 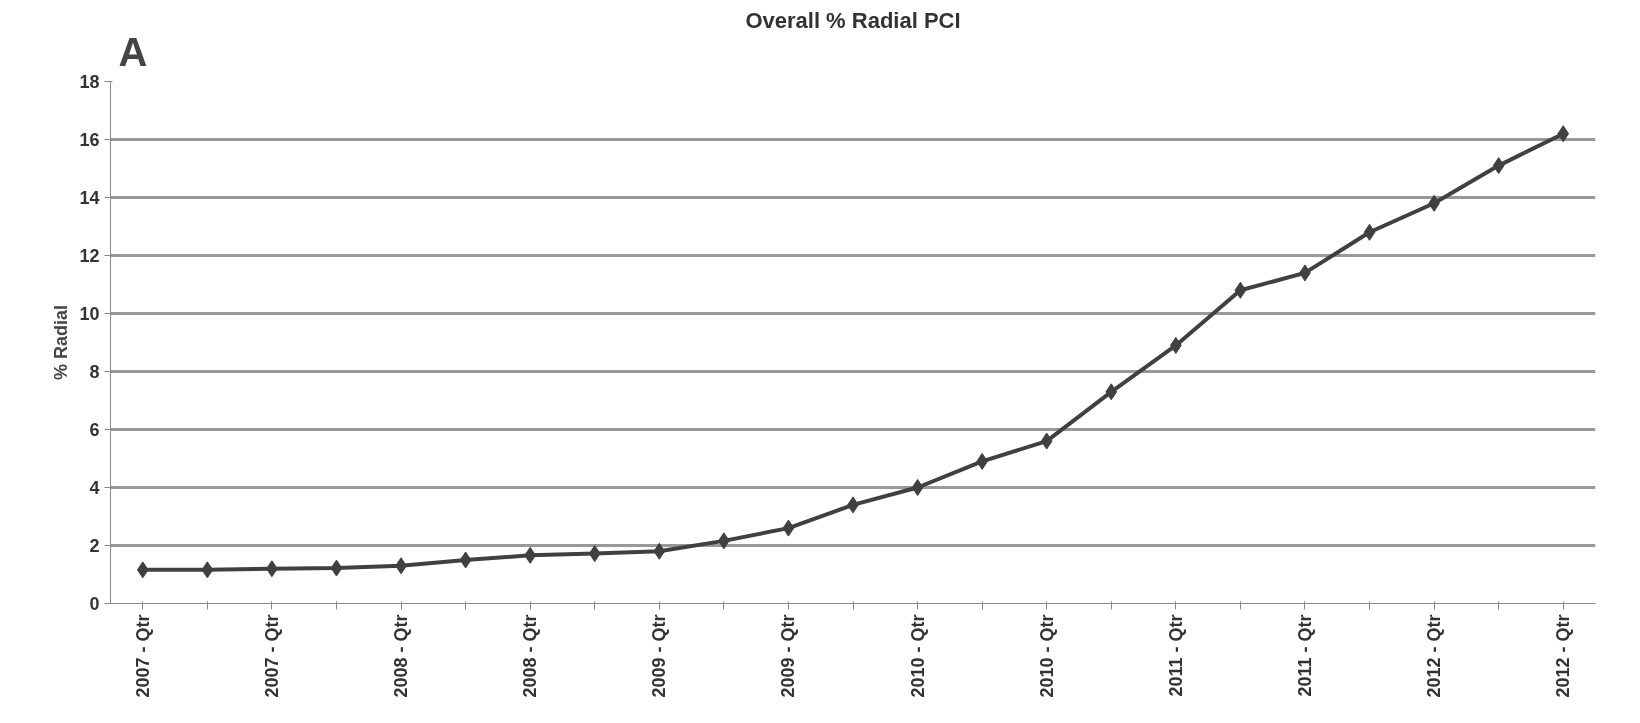 What do you see at coordinates (89, 82) in the screenshot?
I see `y-tick-label: 18` at bounding box center [89, 82].